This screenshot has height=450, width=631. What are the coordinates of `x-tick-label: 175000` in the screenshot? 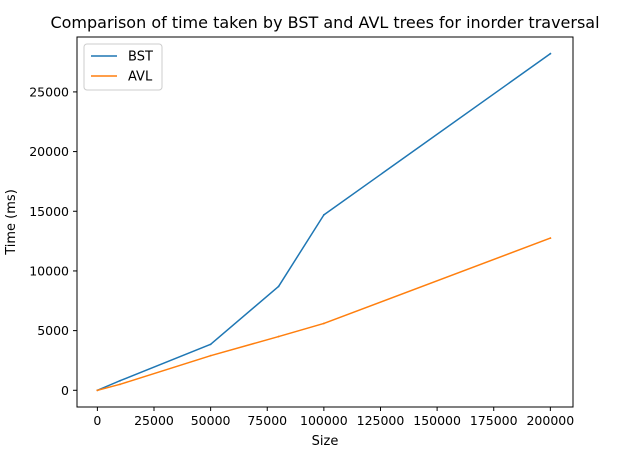 It's located at (494, 420).